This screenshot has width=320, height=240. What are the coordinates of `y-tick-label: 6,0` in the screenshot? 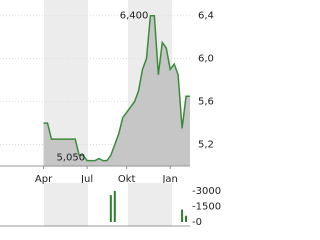 It's located at (206, 59).